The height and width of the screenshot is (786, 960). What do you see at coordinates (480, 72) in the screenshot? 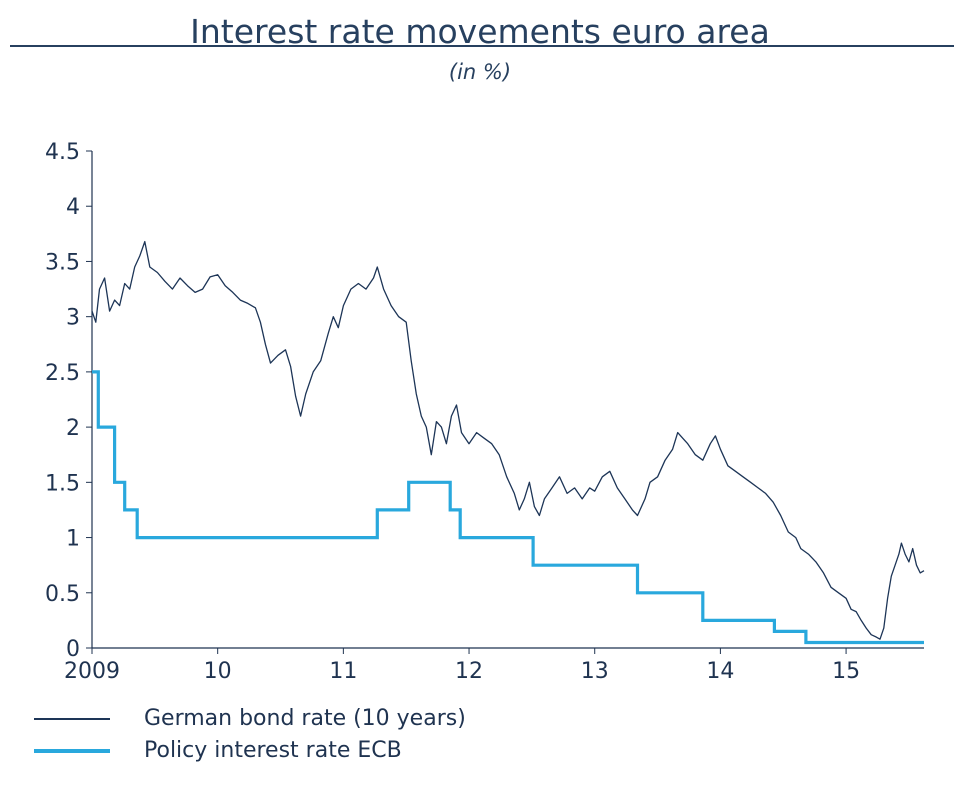
I see `chart-subtitle: (in %)` at bounding box center [480, 72].